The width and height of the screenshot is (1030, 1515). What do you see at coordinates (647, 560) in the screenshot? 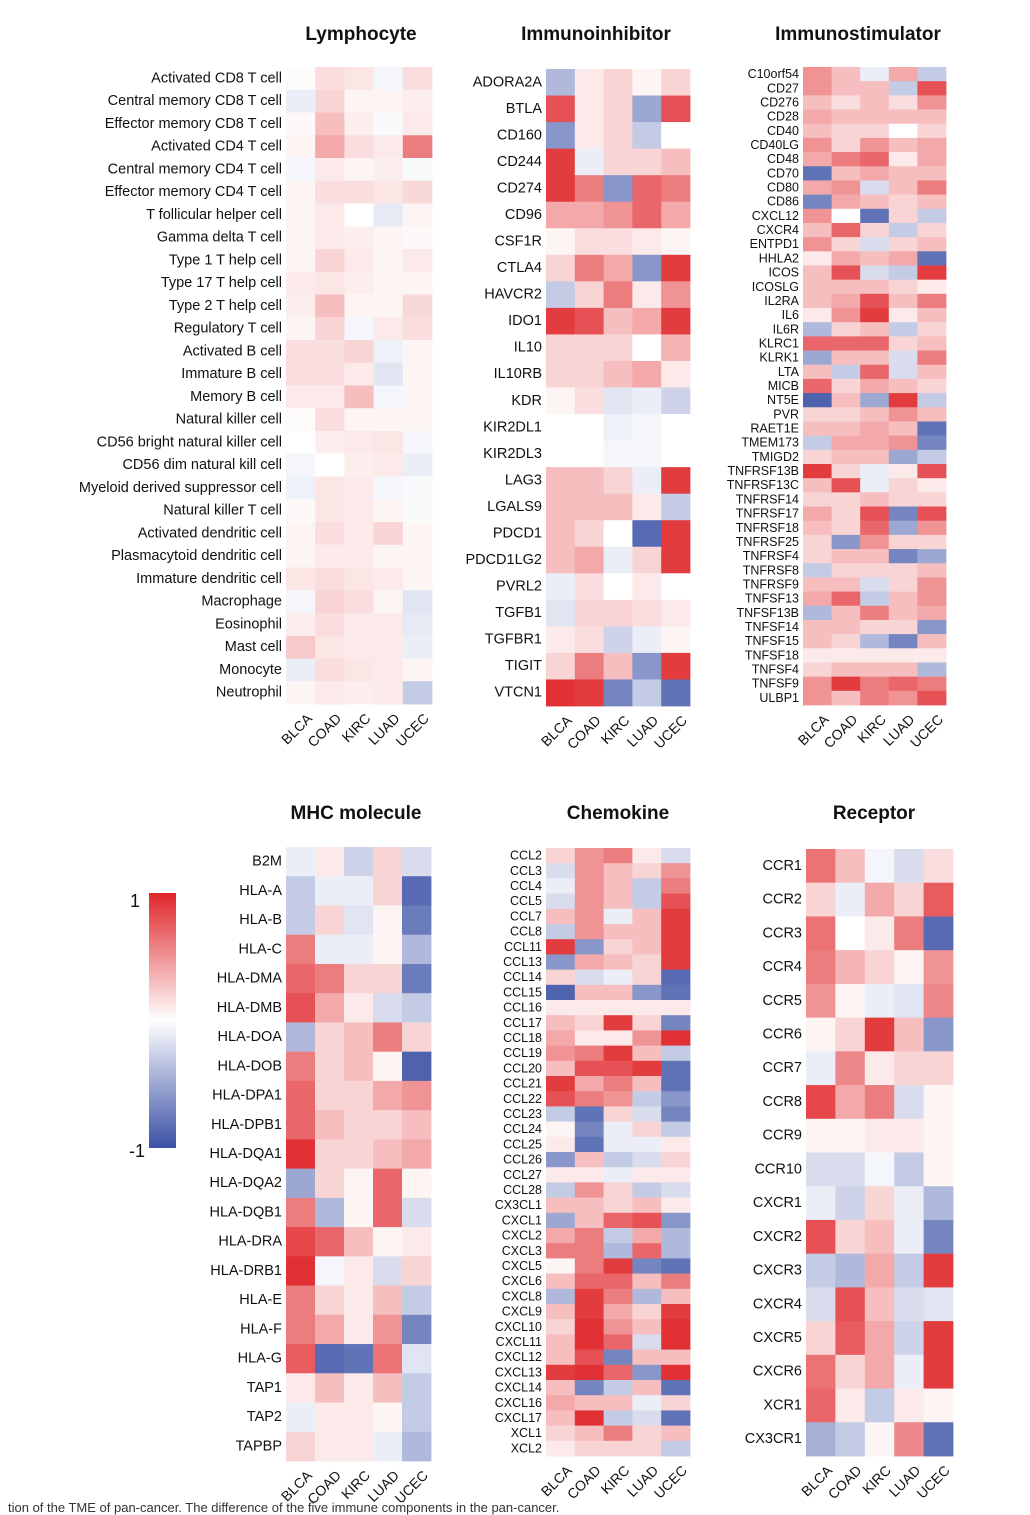
I see `heatmap-cell-pdcd1lg2-luad` at bounding box center [647, 560].